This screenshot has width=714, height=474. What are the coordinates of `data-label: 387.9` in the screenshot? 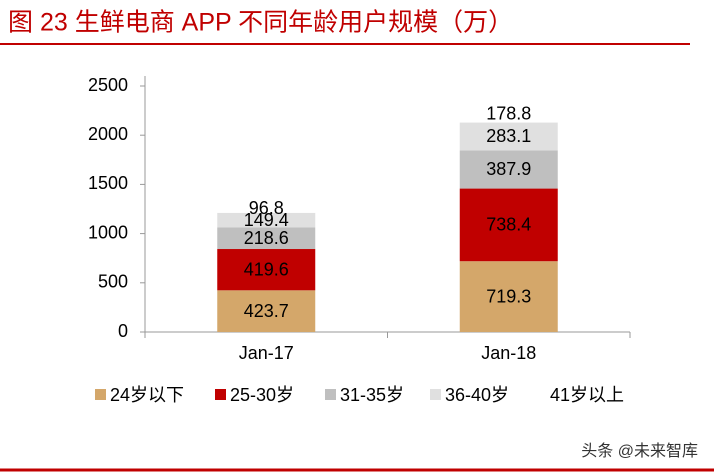 It's located at (508, 169).